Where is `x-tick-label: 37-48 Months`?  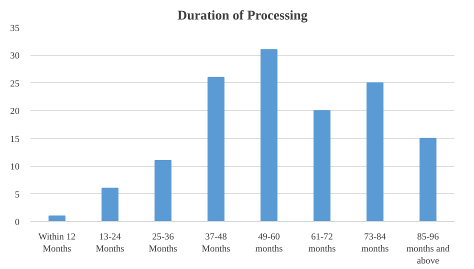 x-tick-label: 37-48 Months is located at coordinates (216, 243).